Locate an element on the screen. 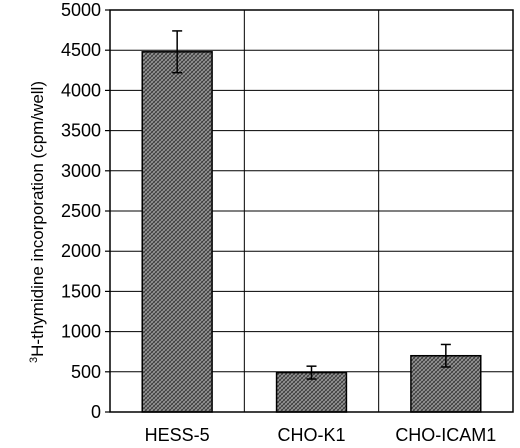 The width and height of the screenshot is (520, 448). y-axis-label-text: H-thymidine incorporation (cpm/well) is located at coordinates (37, 219).